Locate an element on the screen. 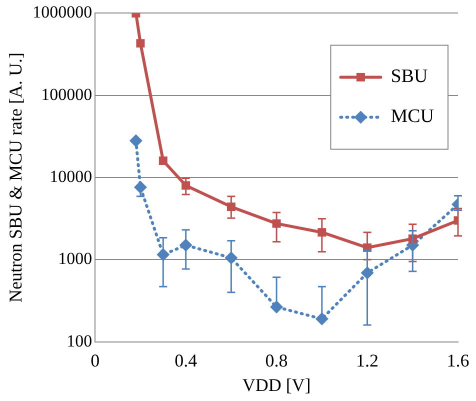  x-tick-label: 0.4 is located at coordinates (186, 360).